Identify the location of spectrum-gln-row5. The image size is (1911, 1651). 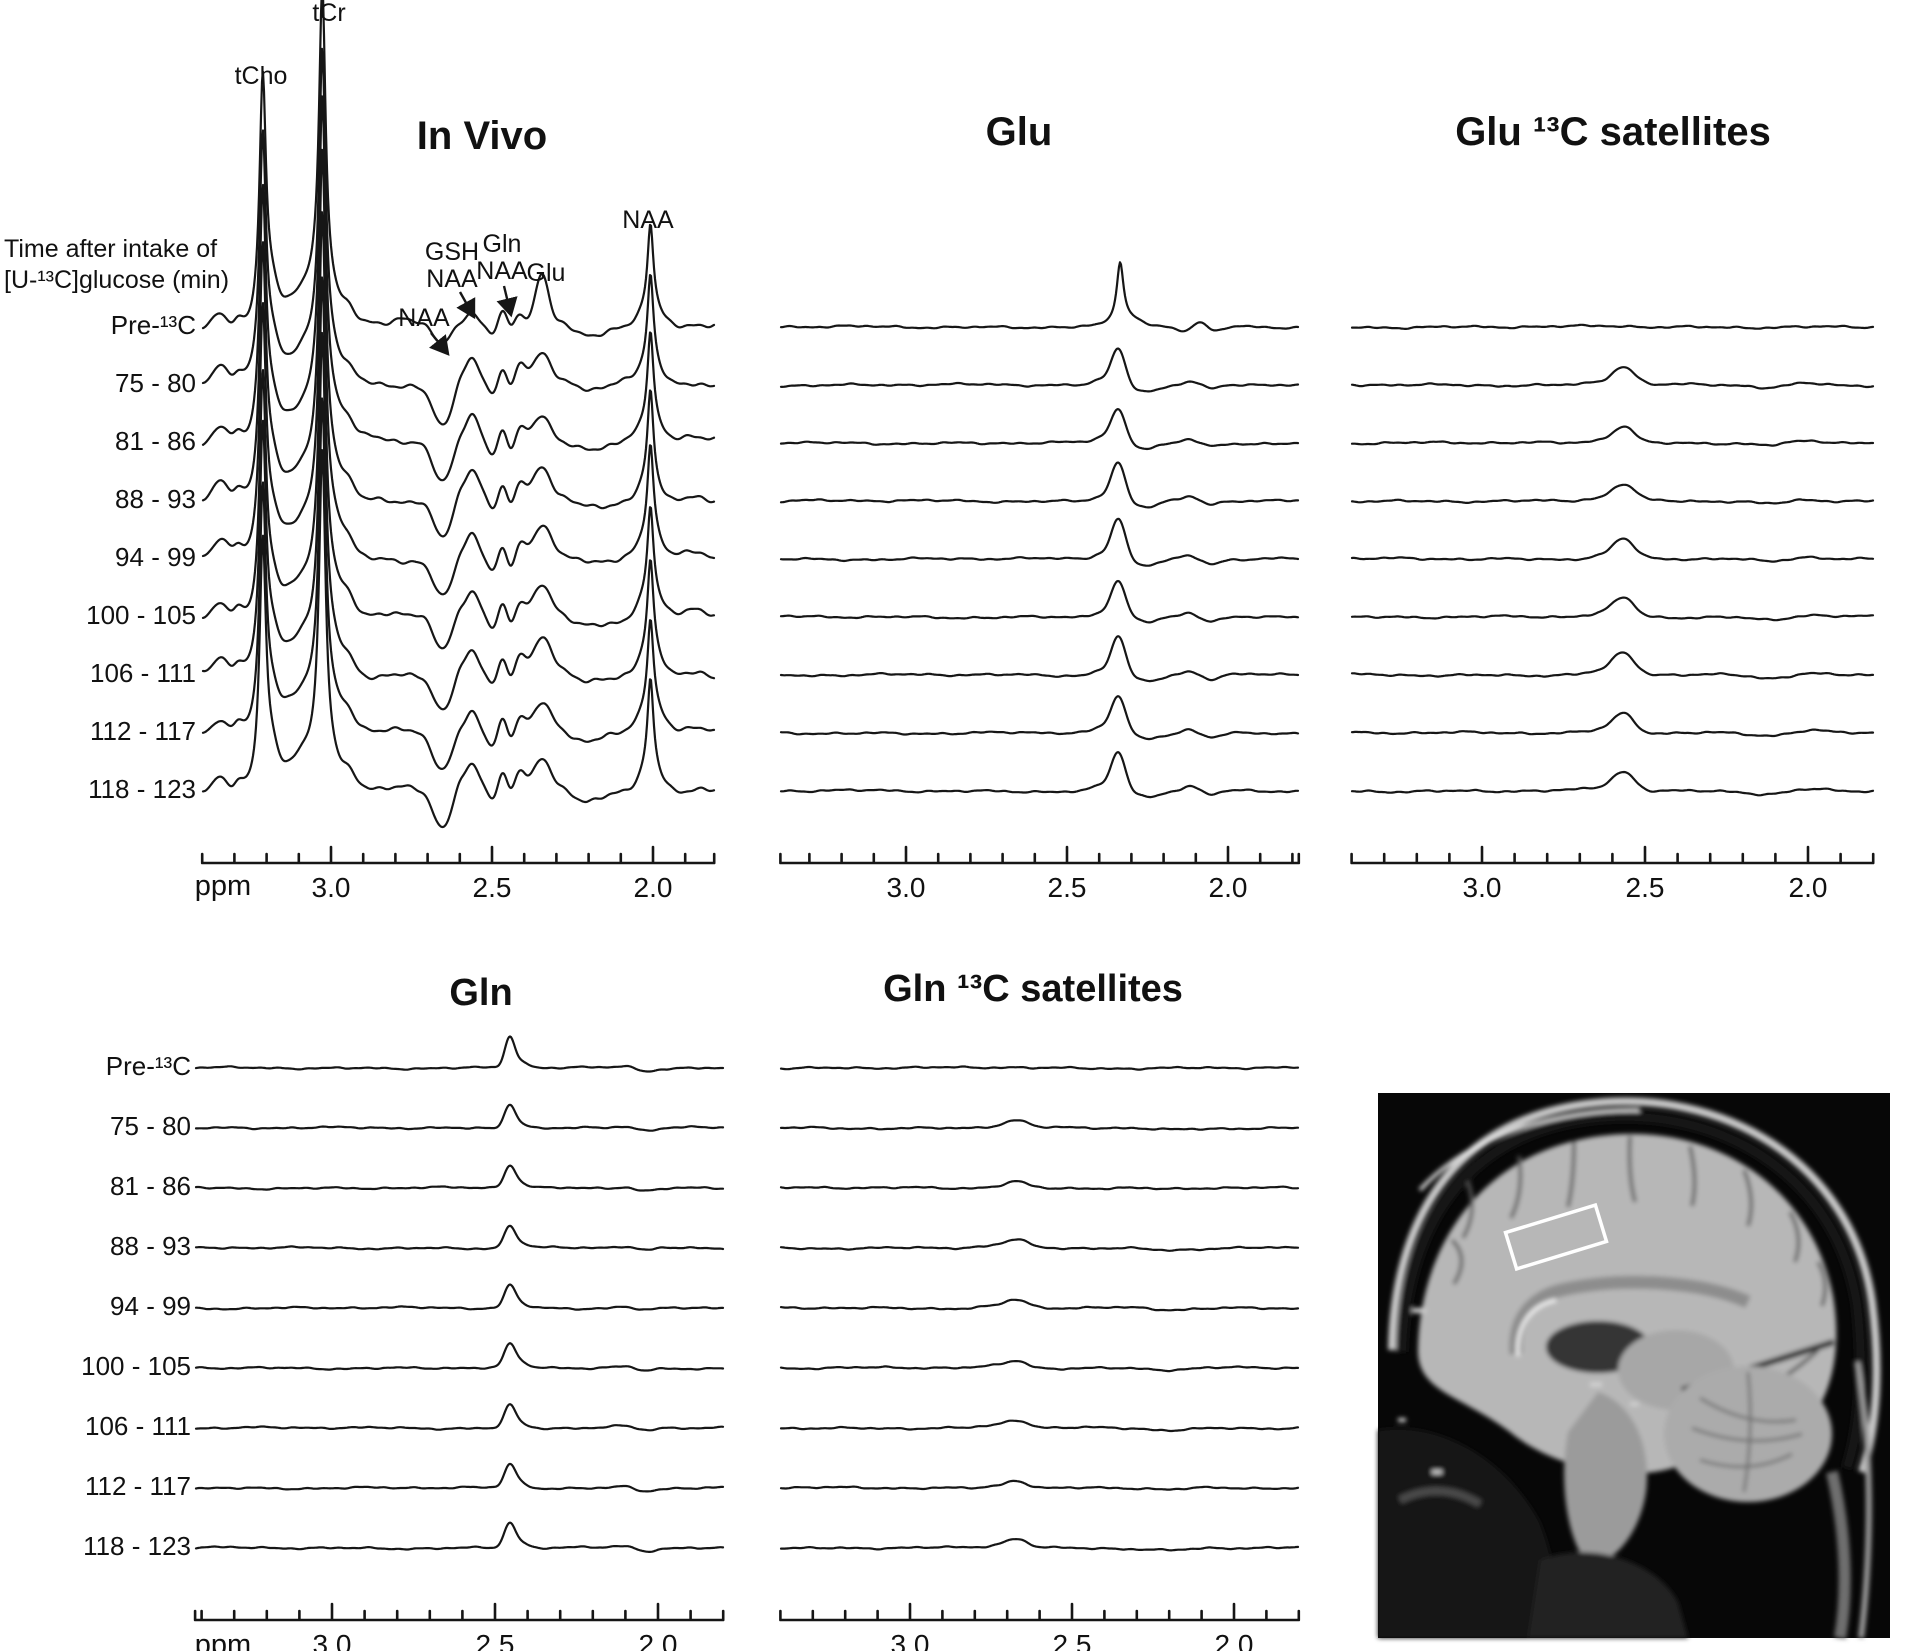
(459, 1357).